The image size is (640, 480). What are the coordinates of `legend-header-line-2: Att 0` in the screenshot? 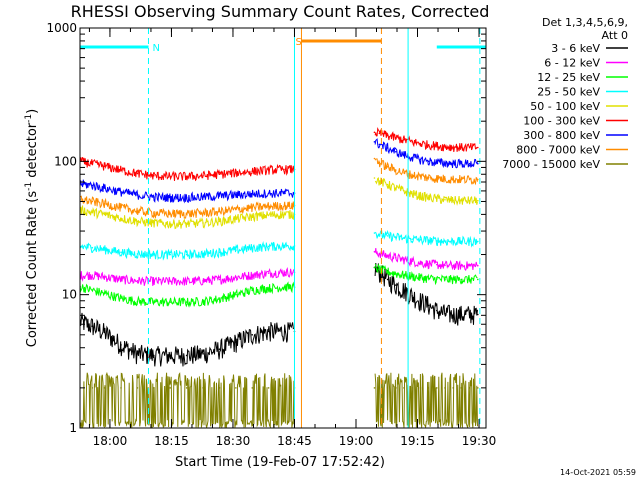 It's located at (615, 35).